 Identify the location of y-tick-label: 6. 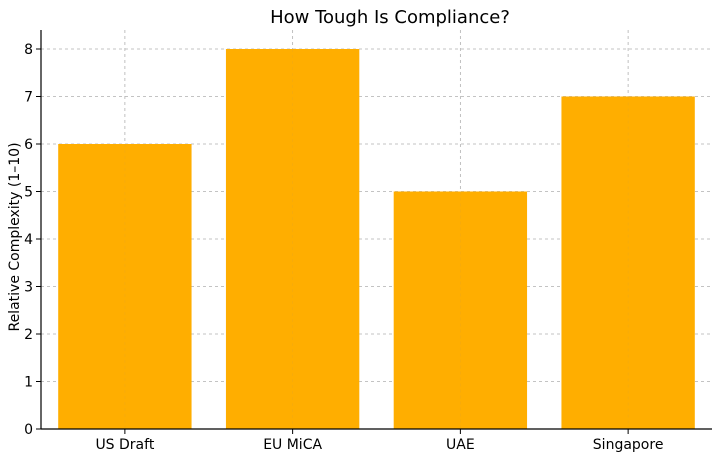
(28, 145).